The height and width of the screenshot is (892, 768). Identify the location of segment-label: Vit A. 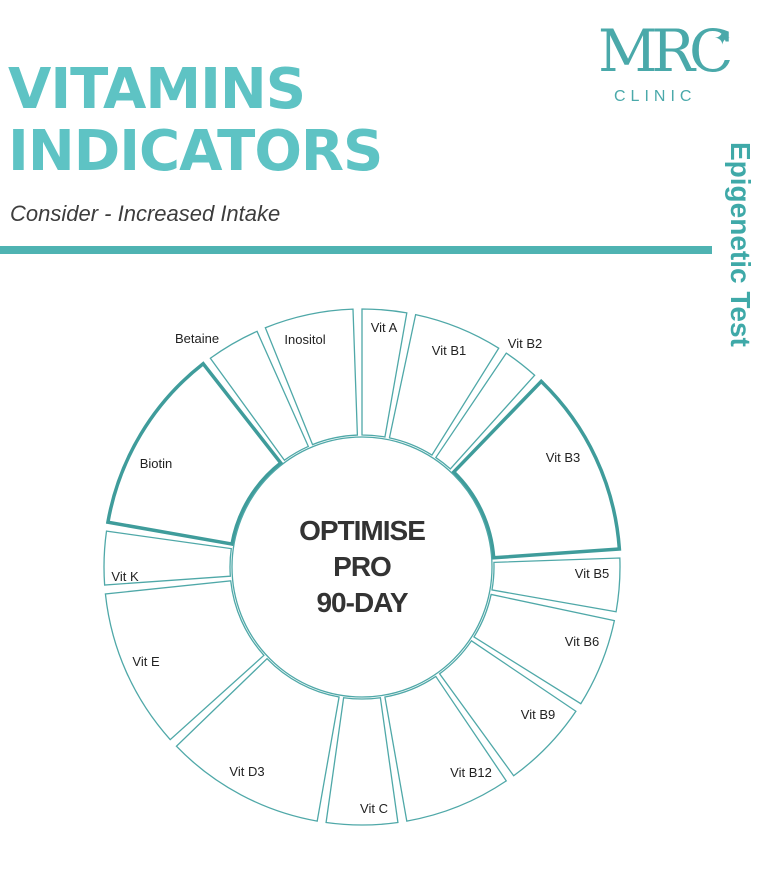
(384, 327).